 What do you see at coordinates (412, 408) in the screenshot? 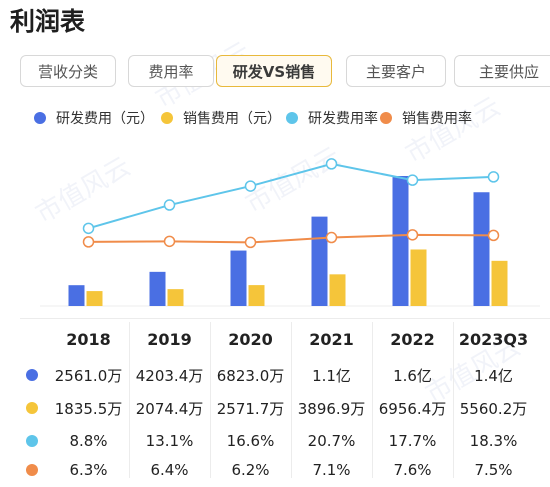
I see `table-cell: 6956.4万` at bounding box center [412, 408].